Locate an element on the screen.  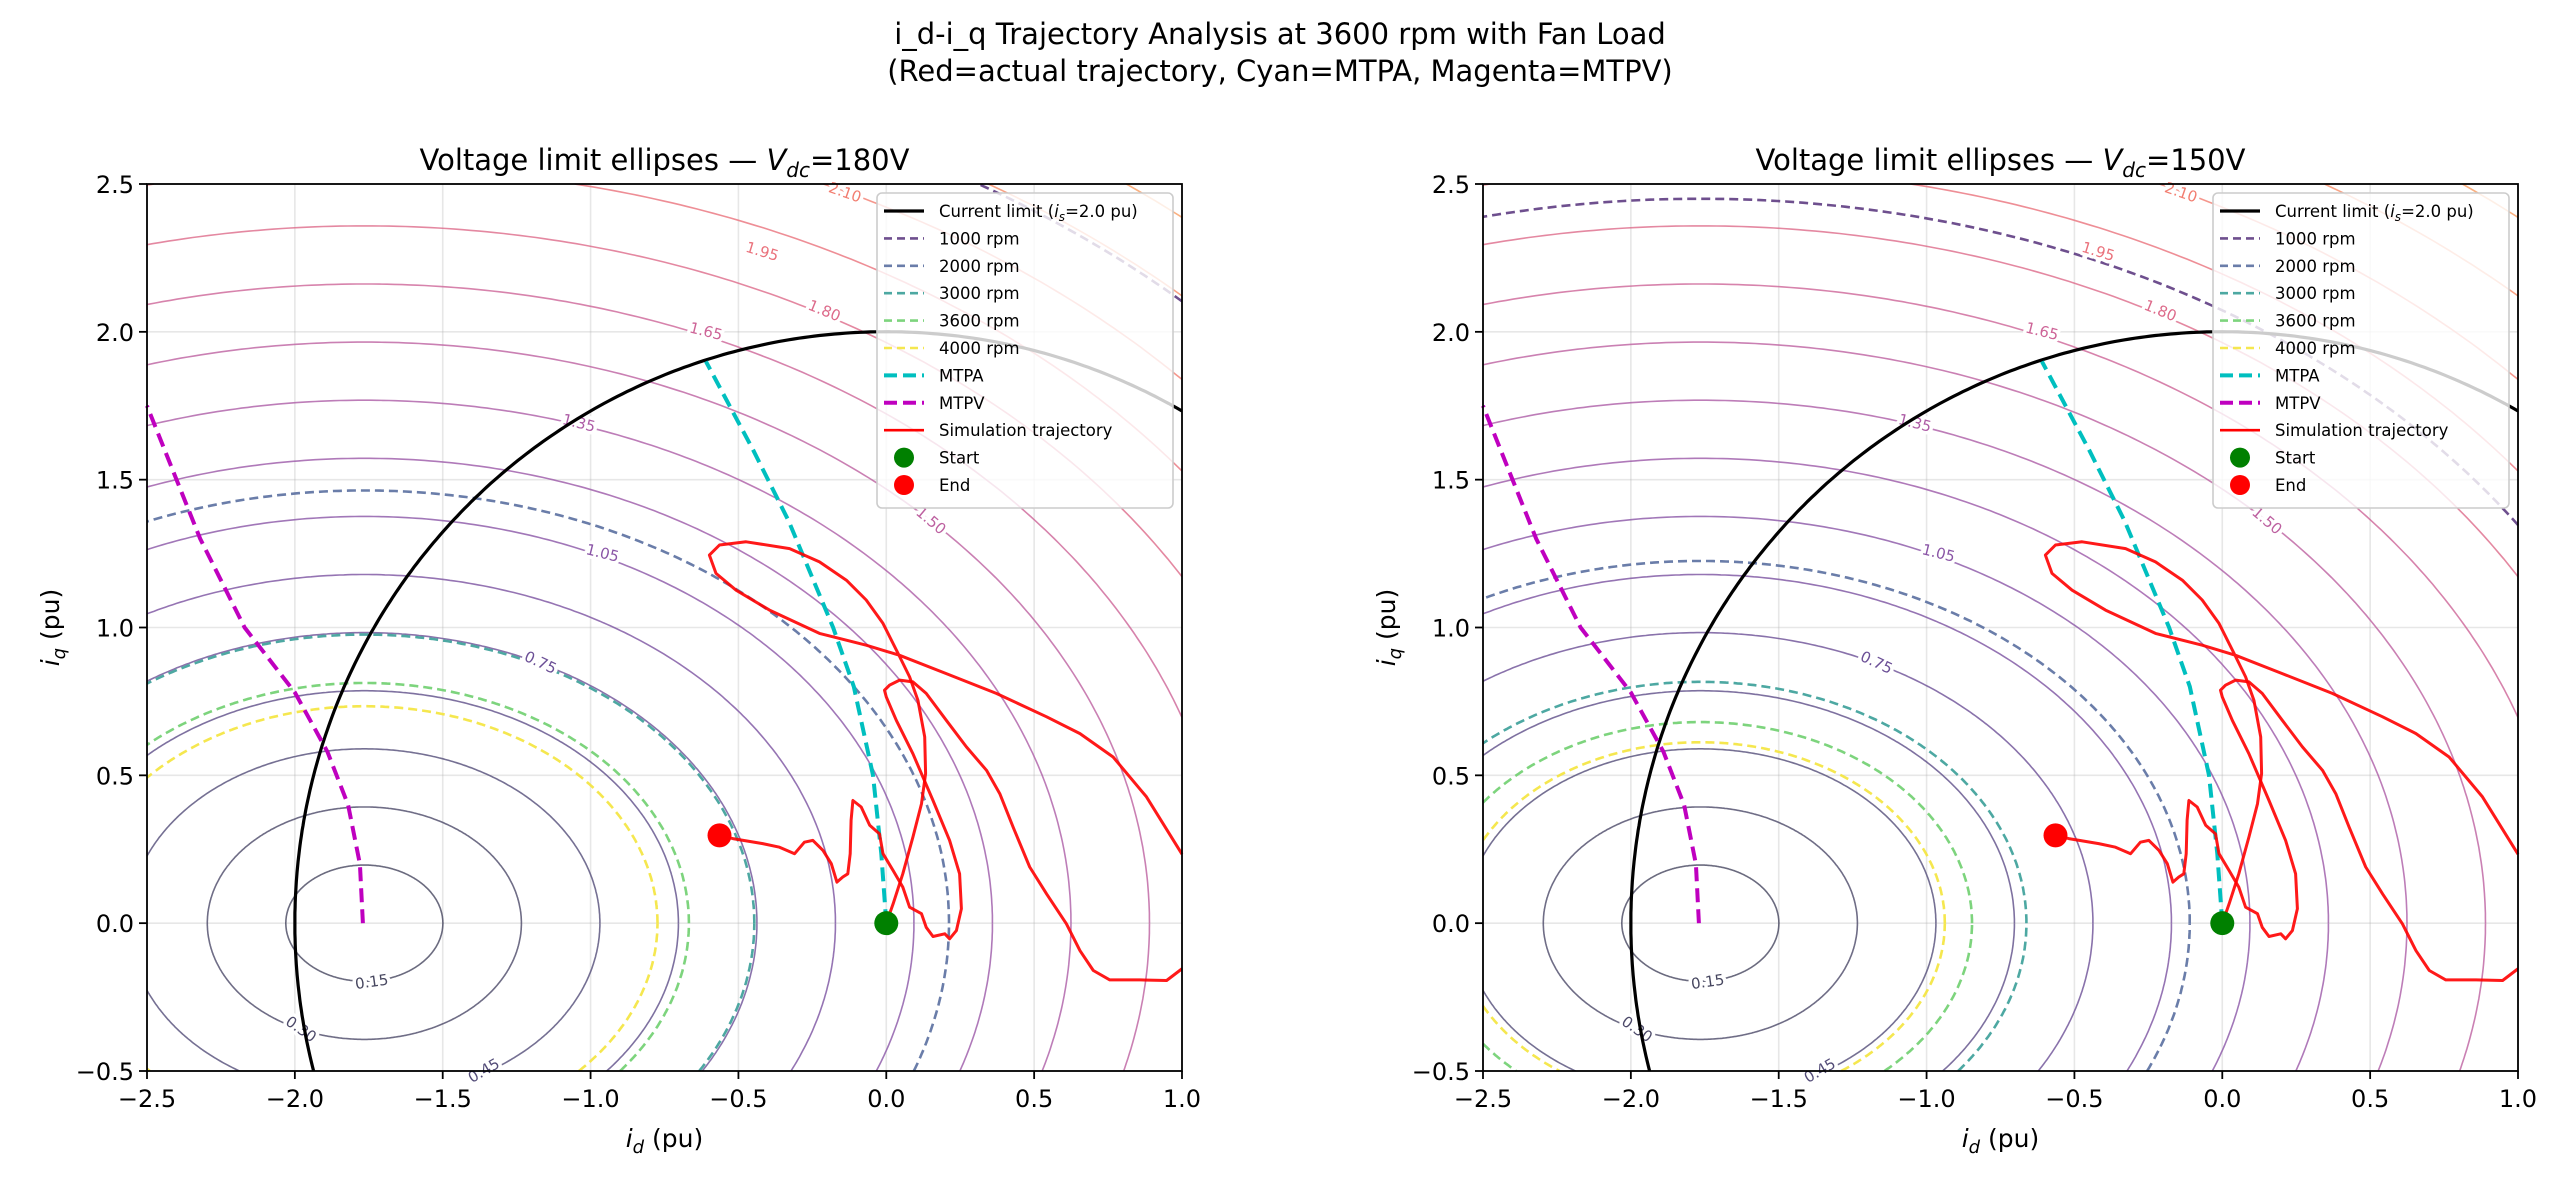
simulation-trajectory is located at coordinates (2281, 761).